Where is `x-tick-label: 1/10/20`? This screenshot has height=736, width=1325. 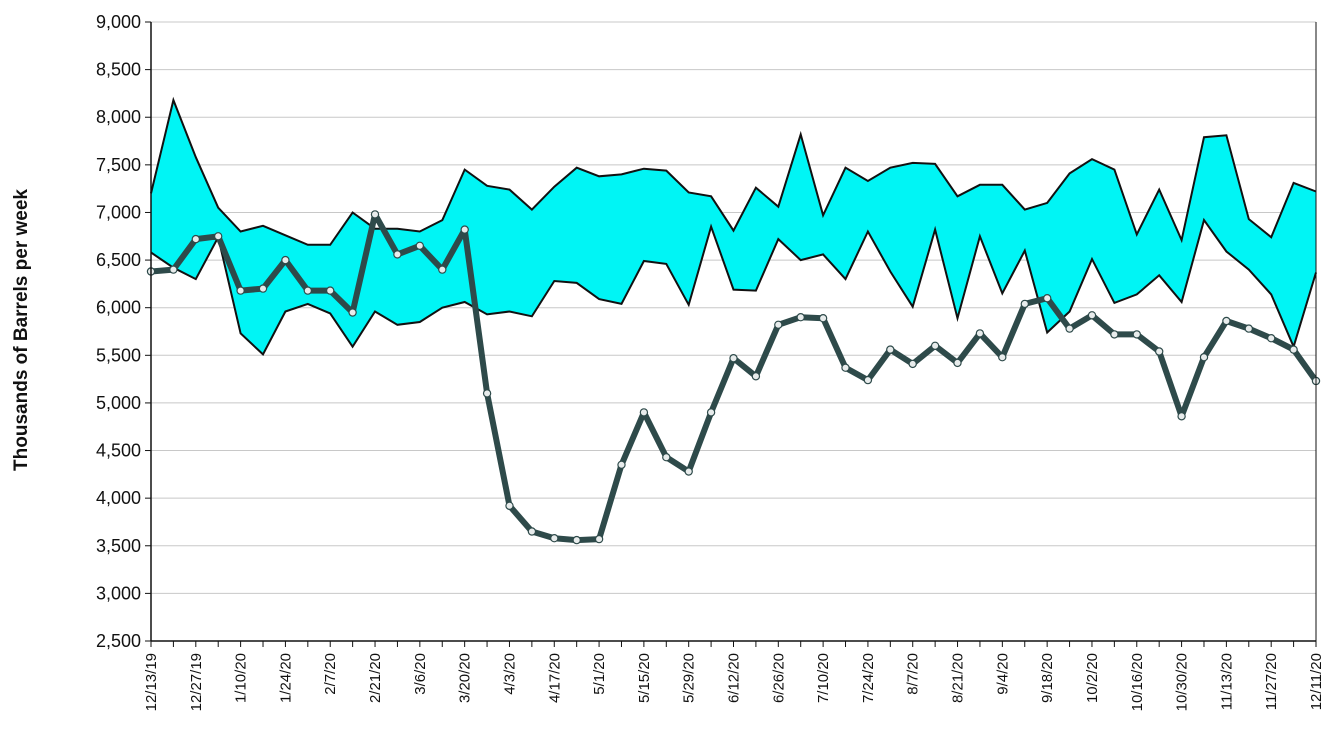 x-tick-label: 1/10/20 is located at coordinates (241, 678).